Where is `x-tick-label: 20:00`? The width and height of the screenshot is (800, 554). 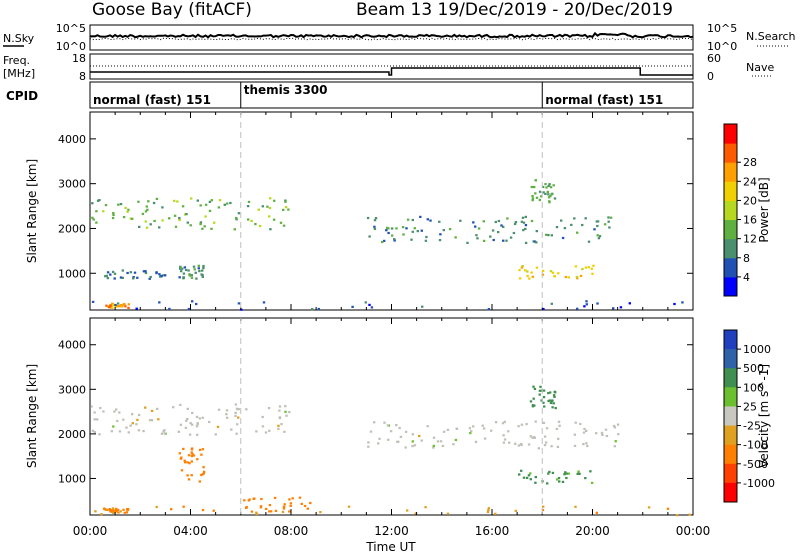
x-tick-label: 20:00 is located at coordinates (592, 531).